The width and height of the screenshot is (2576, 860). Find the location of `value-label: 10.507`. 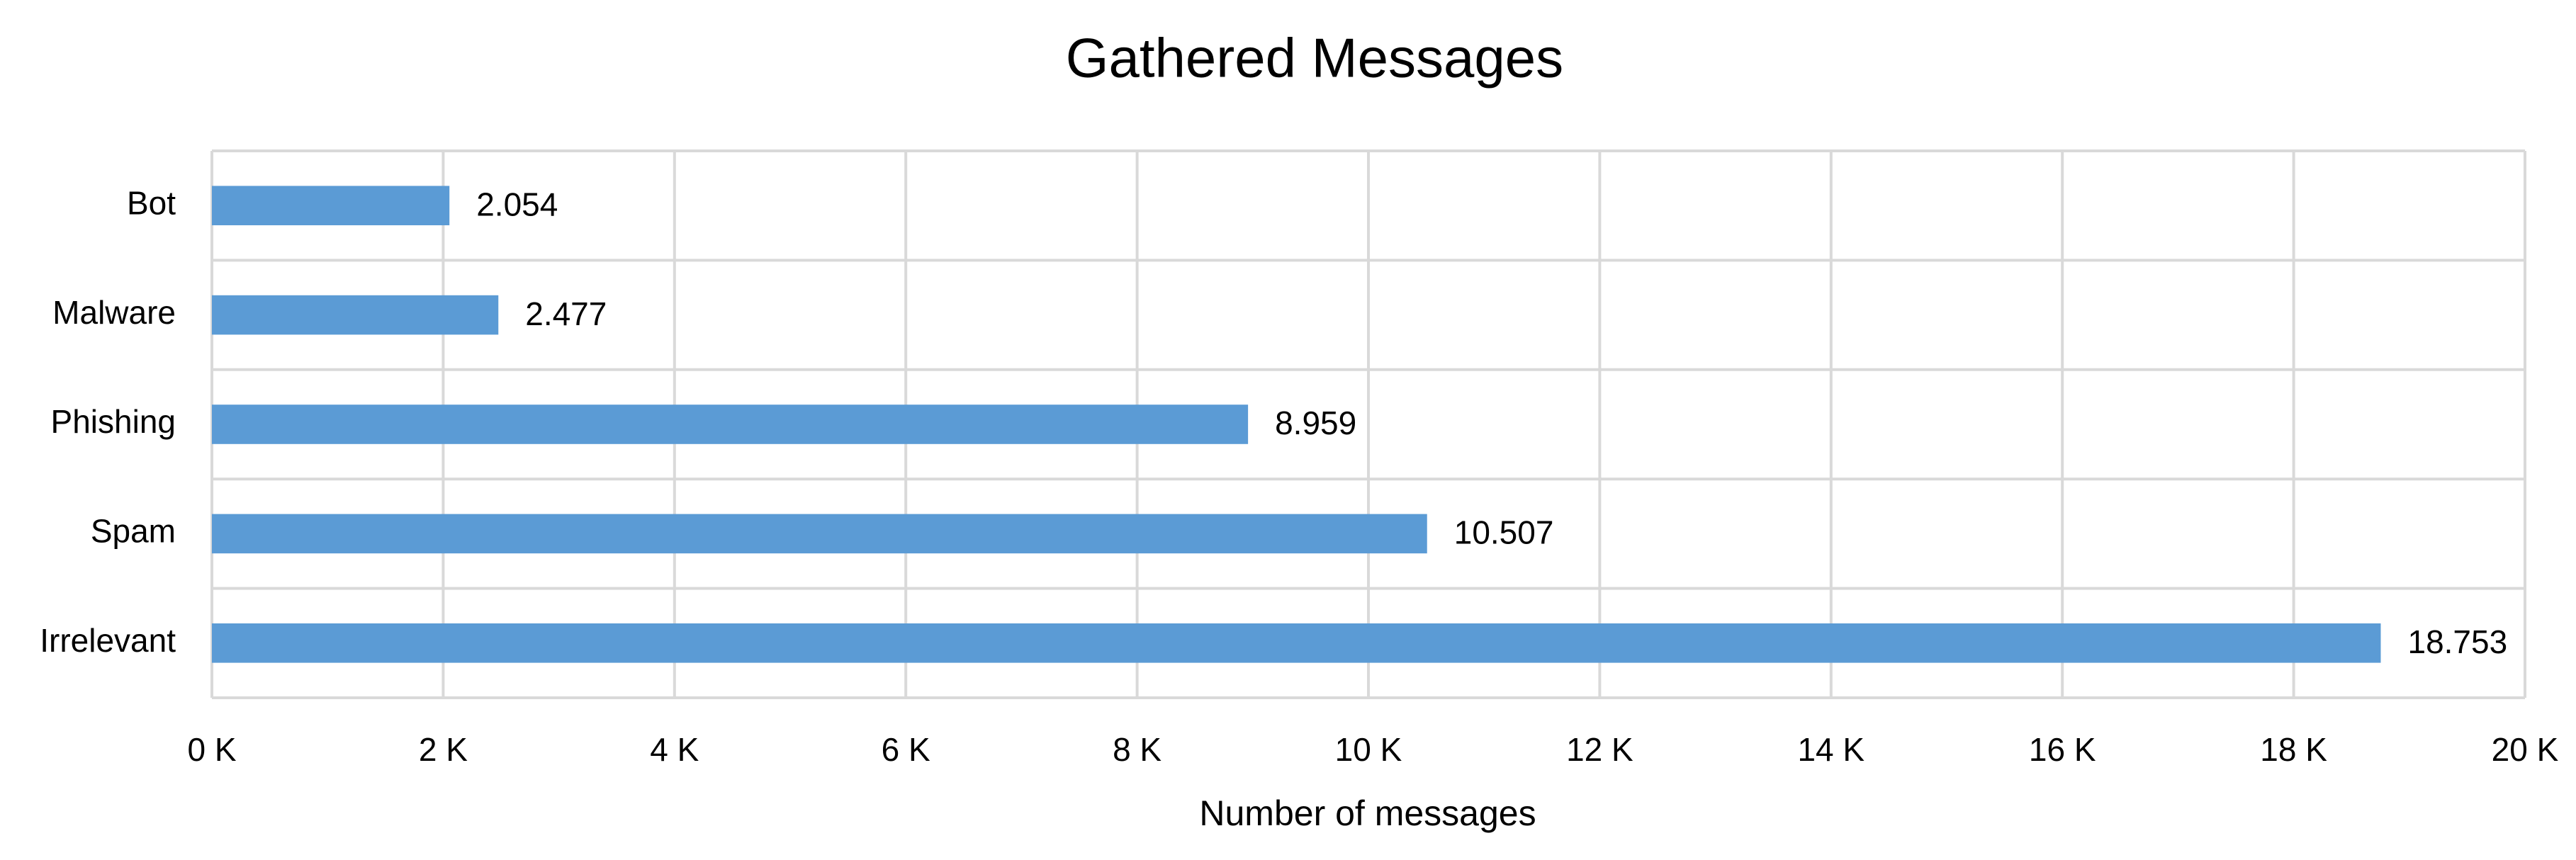

value-label: 10.507 is located at coordinates (1504, 532).